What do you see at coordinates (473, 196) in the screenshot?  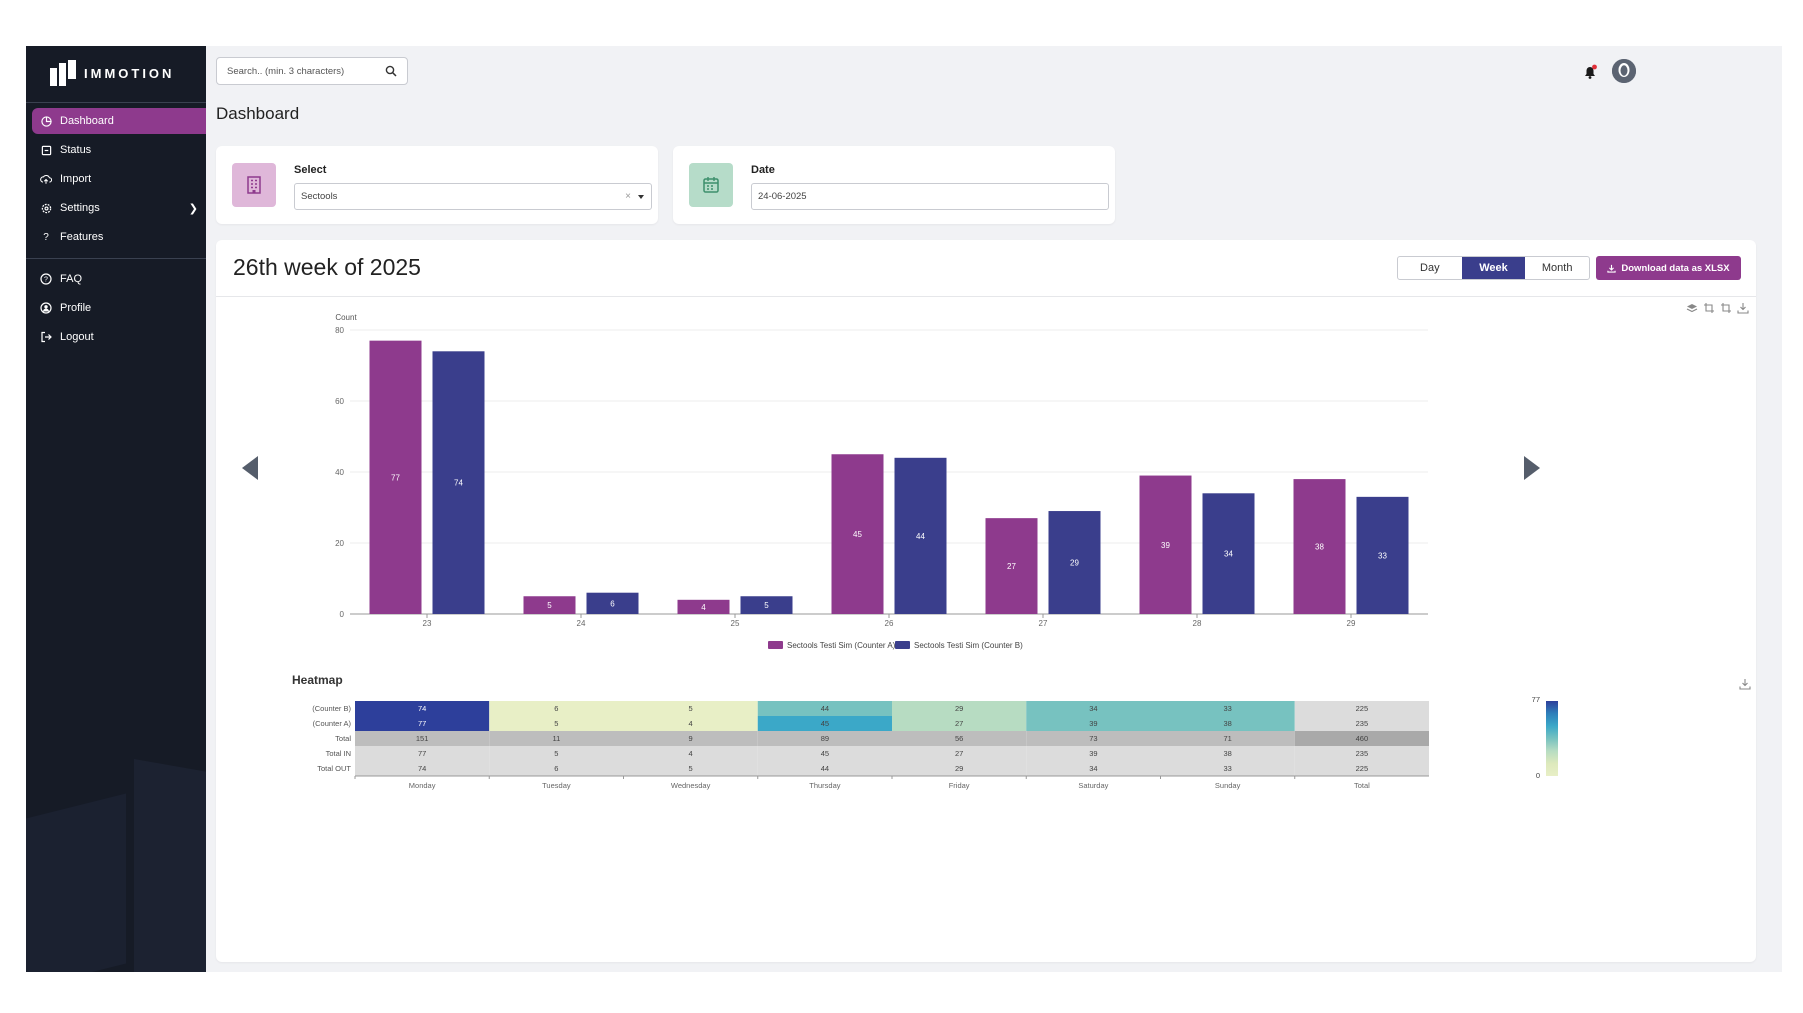 I see `site-select: Sectools ×` at bounding box center [473, 196].